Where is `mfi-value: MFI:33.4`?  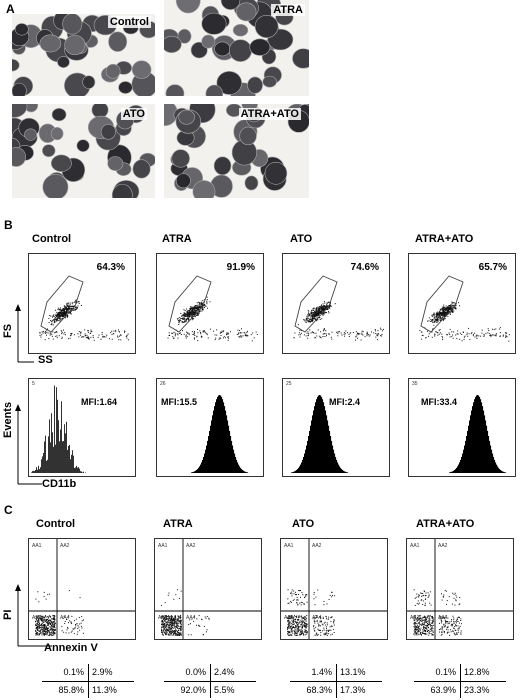
mfi-value: MFI:33.4 is located at coordinates (439, 402).